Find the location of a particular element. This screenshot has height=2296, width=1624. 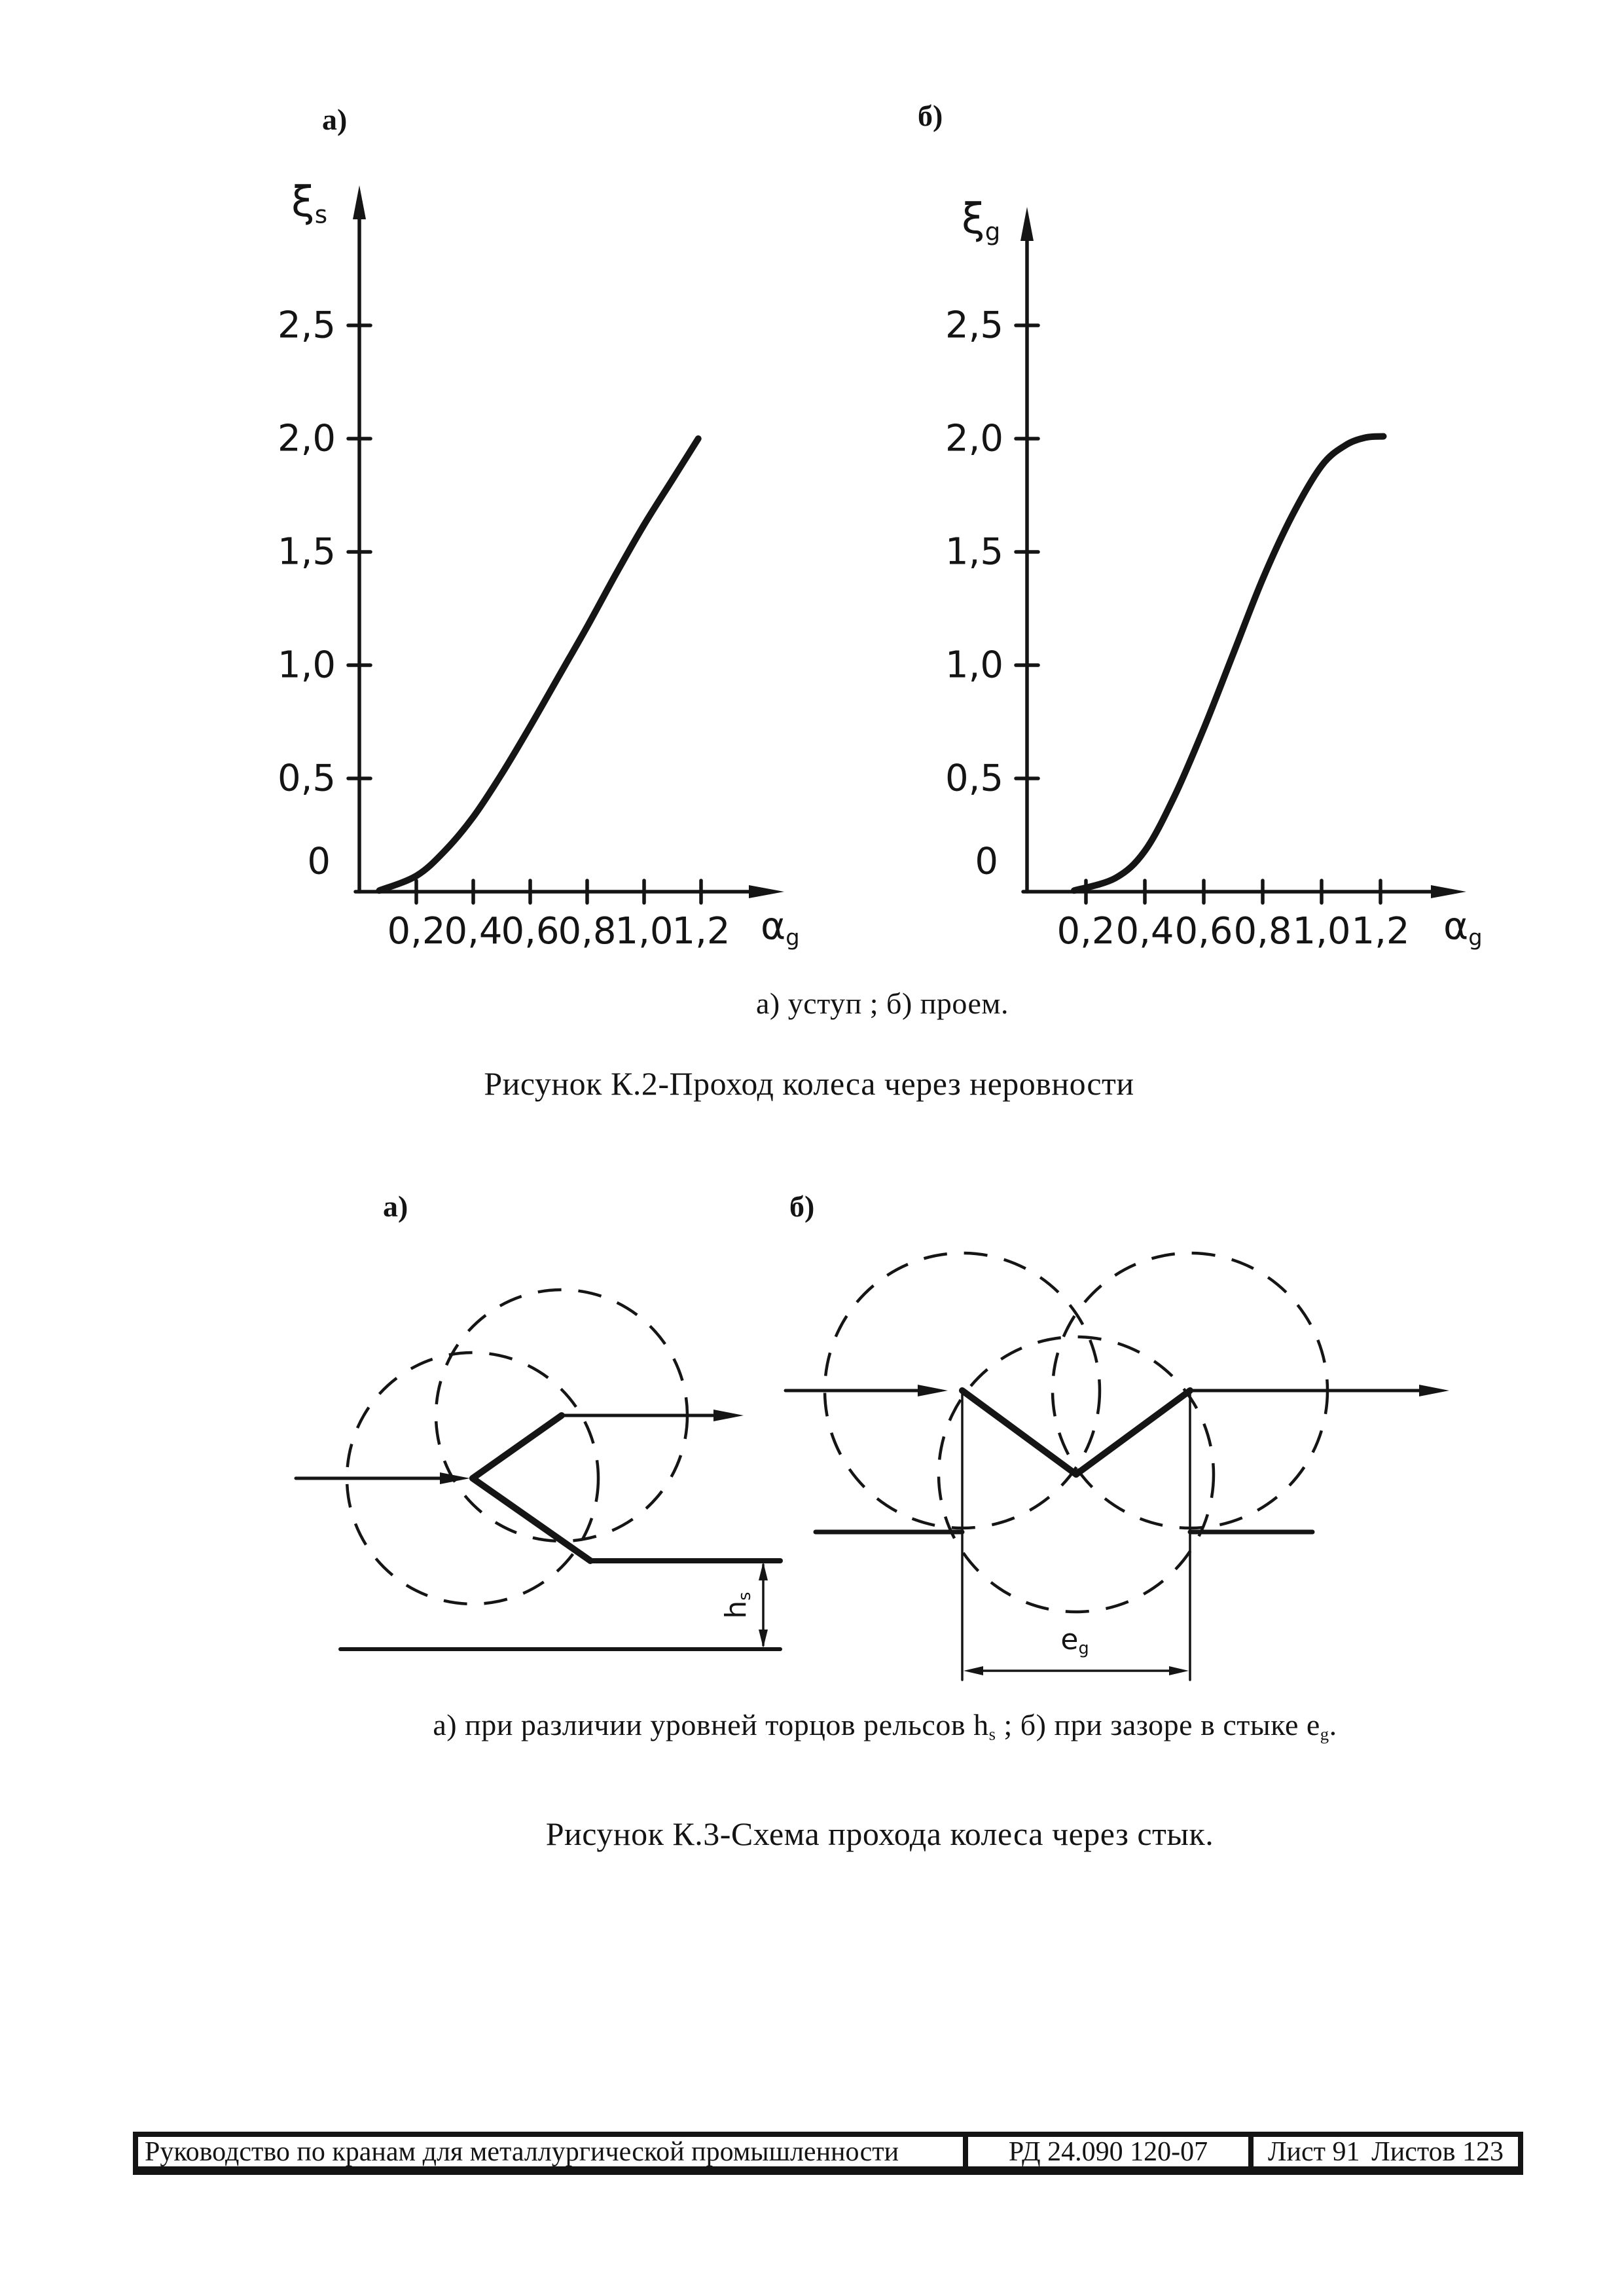

k2a-x-tick-label: 1,0 is located at coordinates (644, 931).